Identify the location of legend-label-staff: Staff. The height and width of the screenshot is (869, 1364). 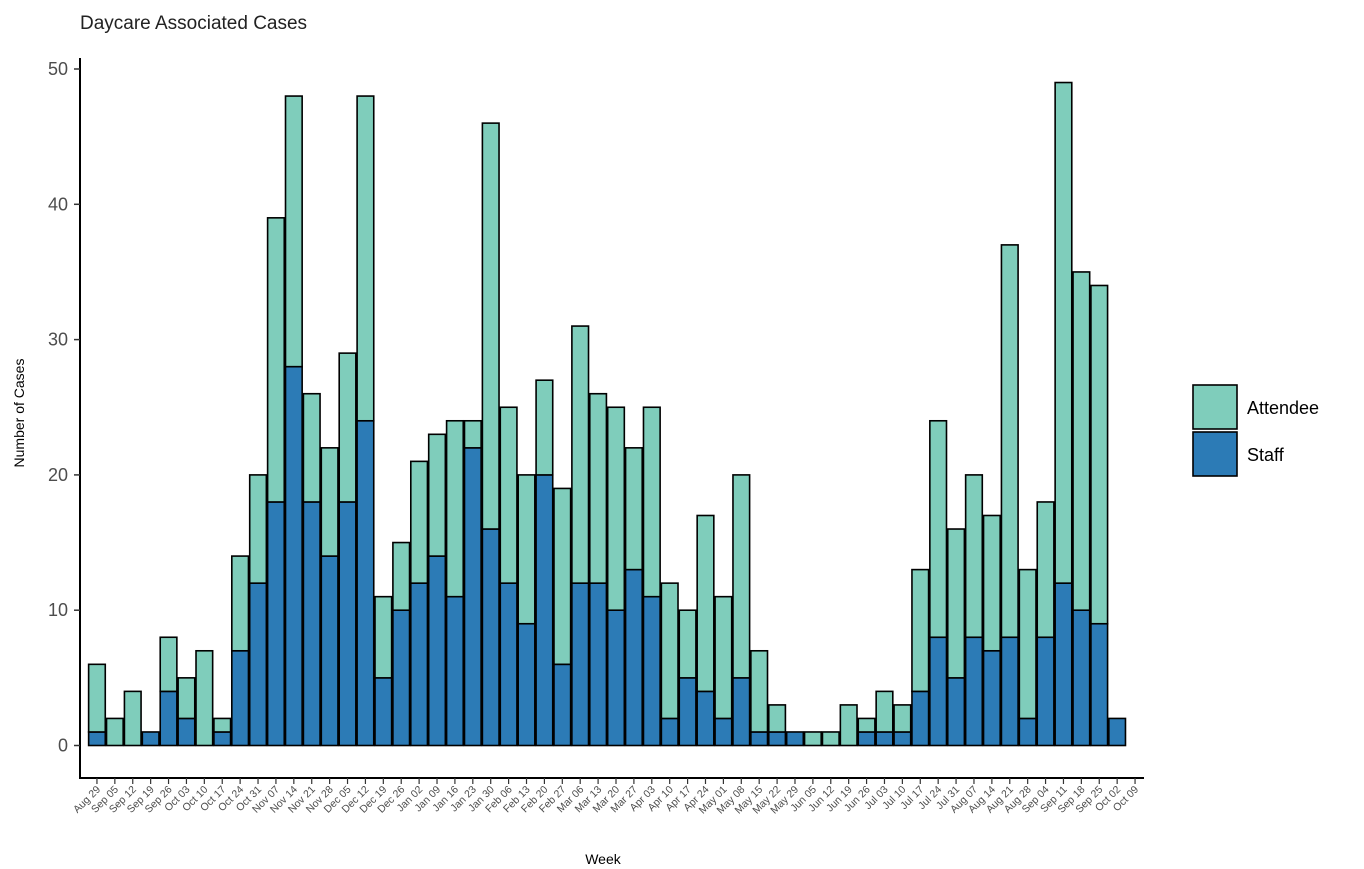
(1266, 455).